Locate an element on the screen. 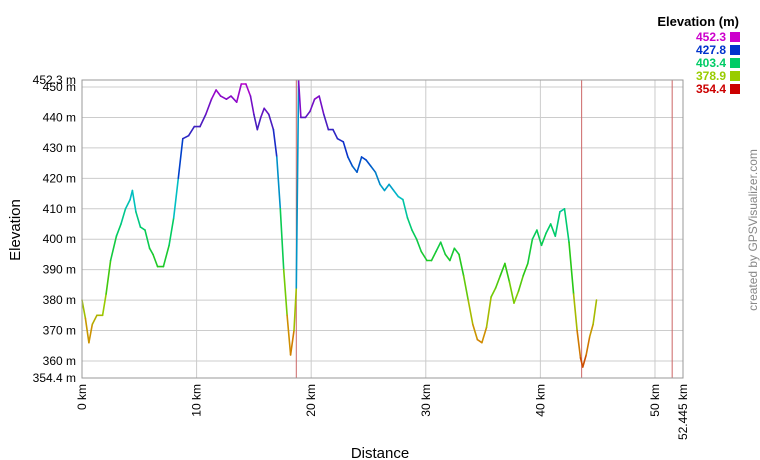 This screenshot has width=760, height=460. x-tick-label: 52.445 km is located at coordinates (683, 412).